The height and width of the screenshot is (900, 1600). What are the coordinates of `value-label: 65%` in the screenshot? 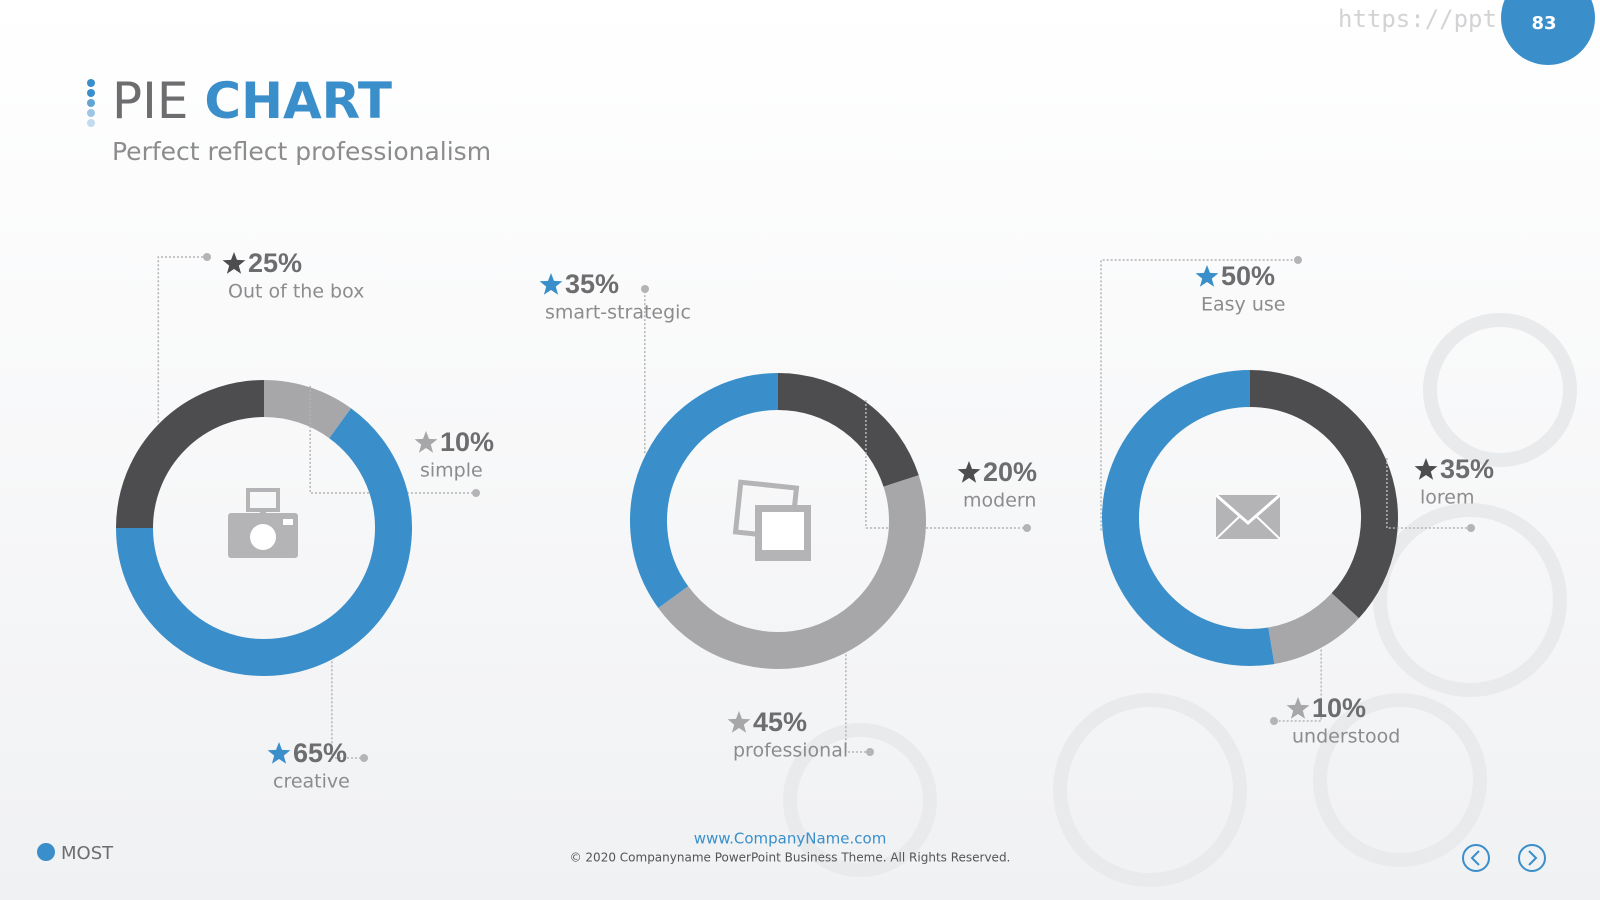 It's located at (320, 753).